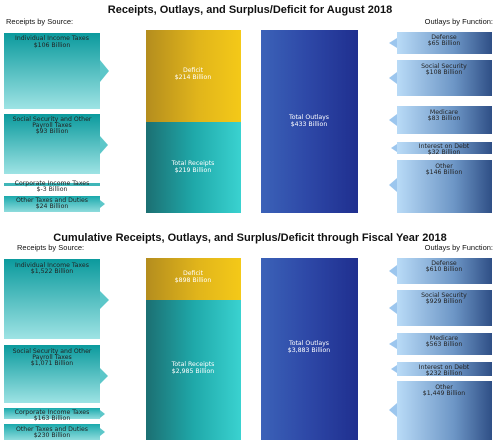 The height and width of the screenshot is (446, 500). Describe the element at coordinates (52, 45) in the screenshot. I see `svg-text: $106 Billion` at that location.